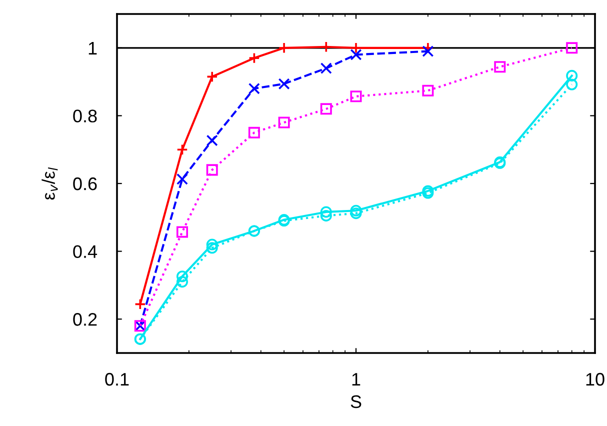 Image resolution: width=607 pixels, height=426 pixels. I want to click on y-tick-label: 0.2, so click(85, 319).